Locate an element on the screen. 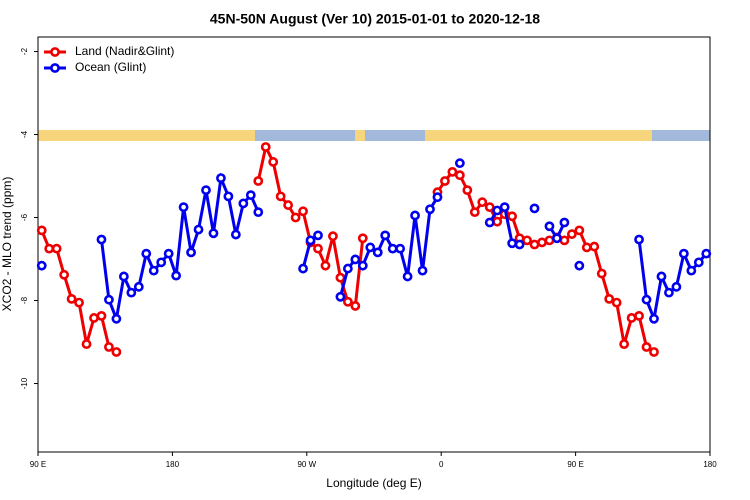 The height and width of the screenshot is (500, 750). y-tick-label: -4 is located at coordinates (24, 134).